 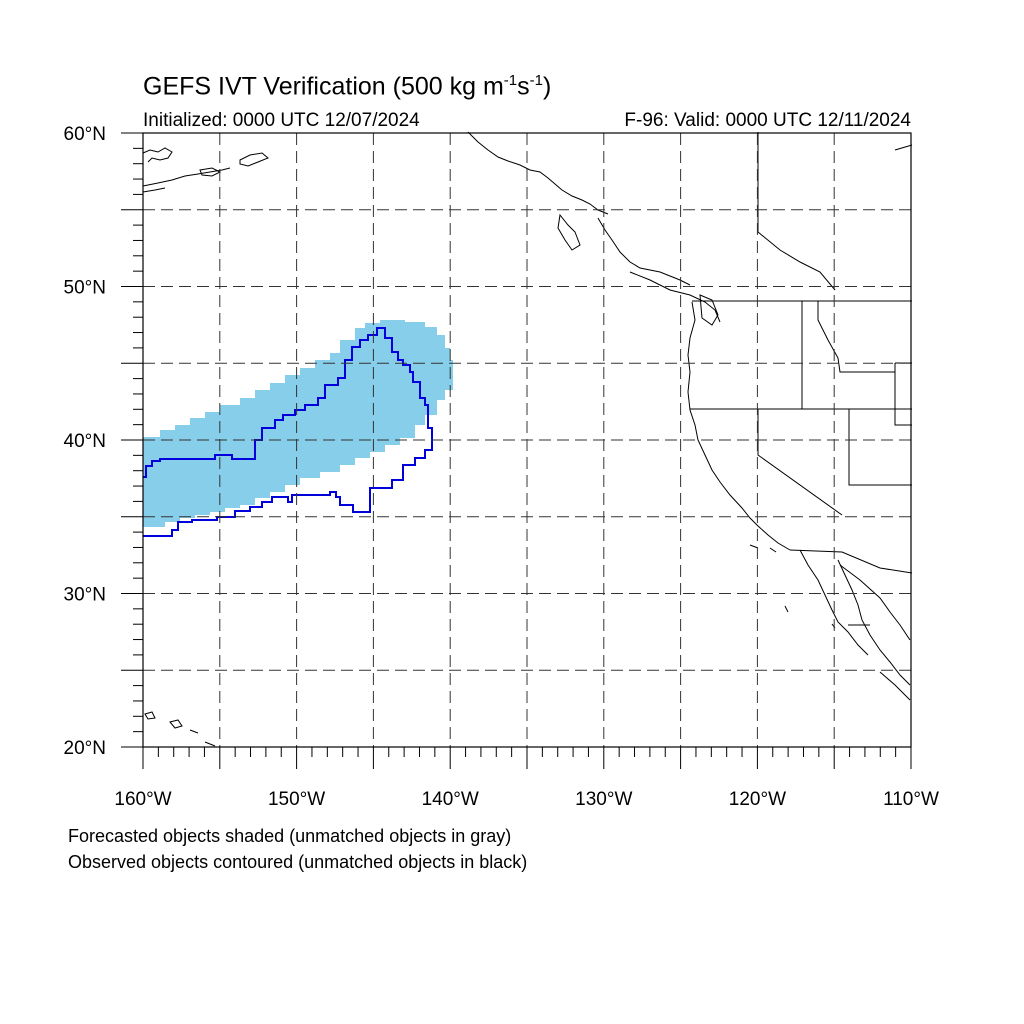 What do you see at coordinates (767, 120) in the screenshot?
I see `valid-label: F-96: Valid: 0000 UTC 12/11/2024` at bounding box center [767, 120].